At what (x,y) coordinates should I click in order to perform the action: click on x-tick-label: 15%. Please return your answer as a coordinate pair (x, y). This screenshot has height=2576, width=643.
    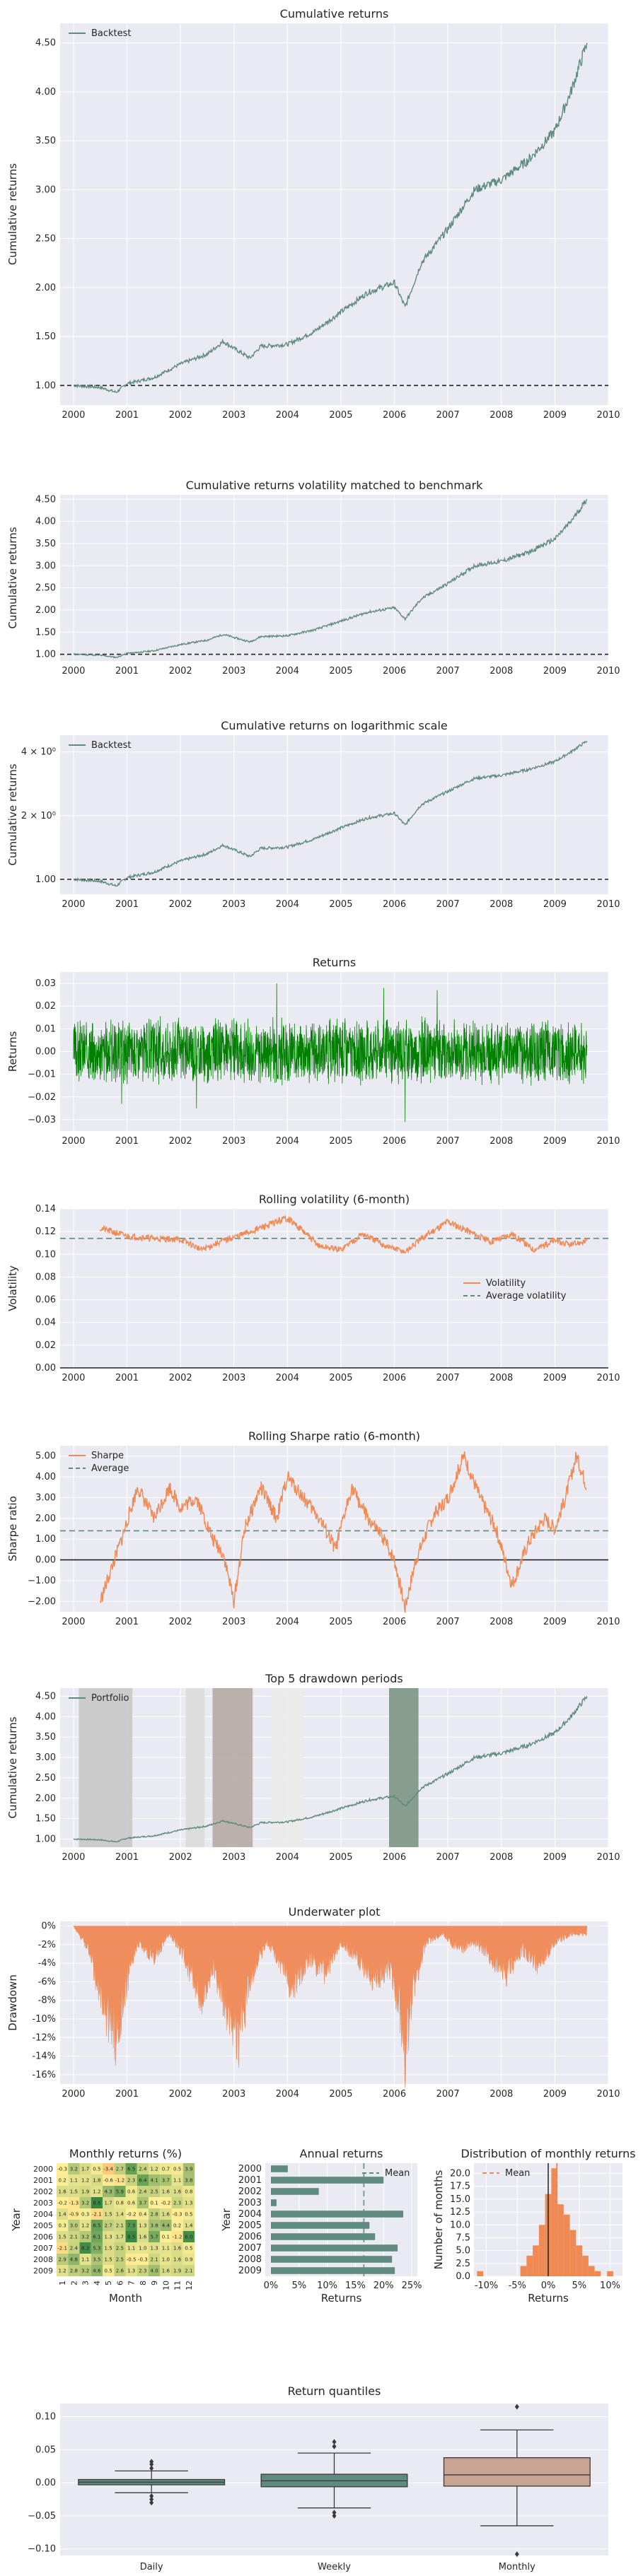
    Looking at the image, I should click on (355, 2286).